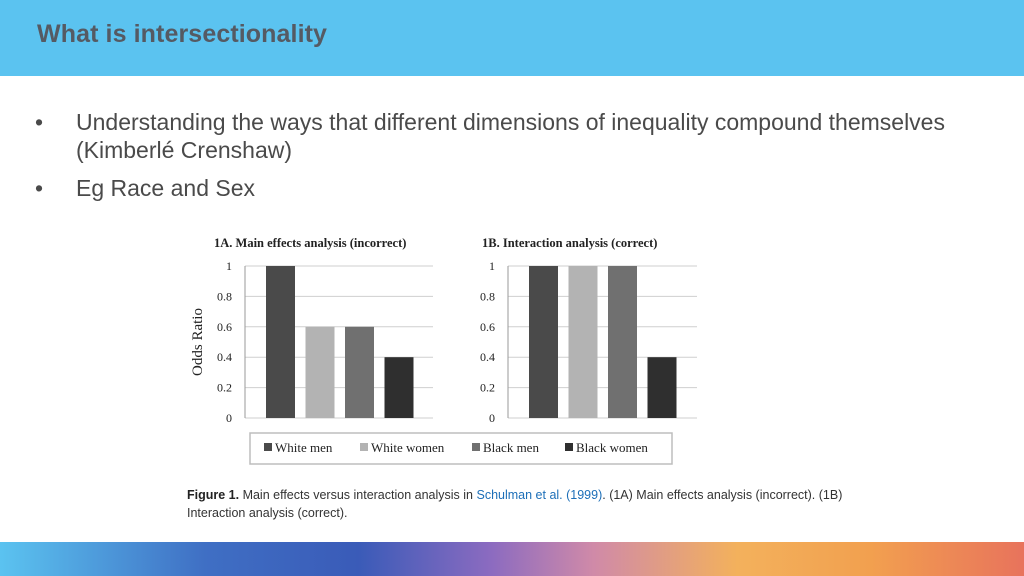 This screenshot has height=576, width=1024. Describe the element at coordinates (511, 447) in the screenshot. I see `legend-label: Black men` at that location.